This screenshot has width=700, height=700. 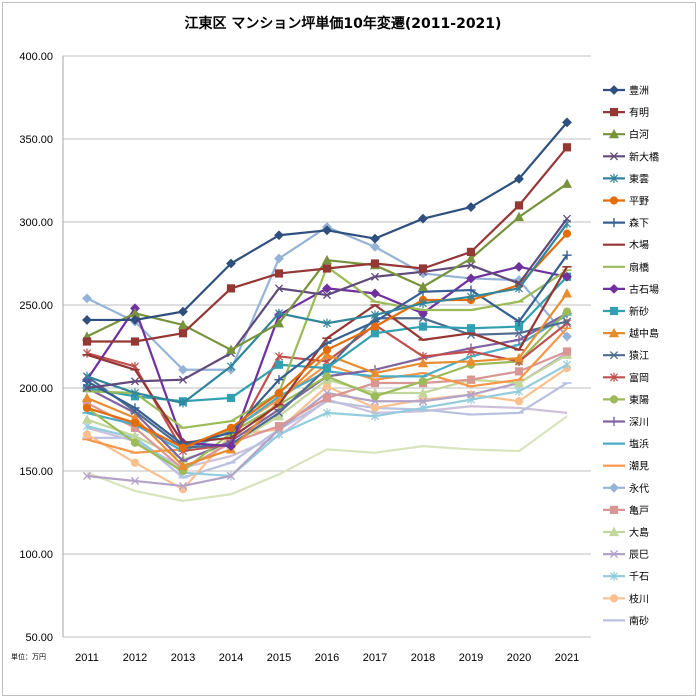 What do you see at coordinates (639, 112) in the screenshot?
I see `legend-label: 有明` at bounding box center [639, 112].